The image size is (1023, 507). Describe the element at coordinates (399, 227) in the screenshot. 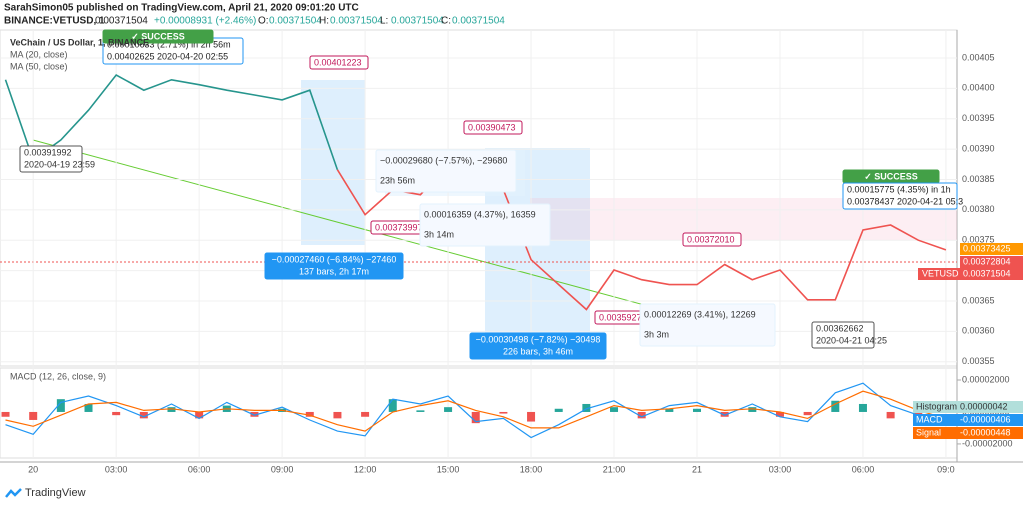

I see `annotation-text: 0.00373997` at that location.